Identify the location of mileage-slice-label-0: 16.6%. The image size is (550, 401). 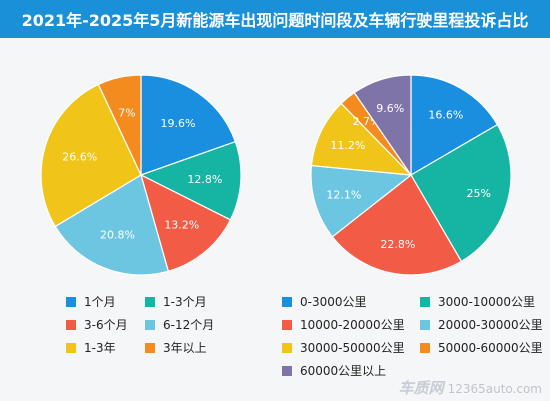
(445, 114).